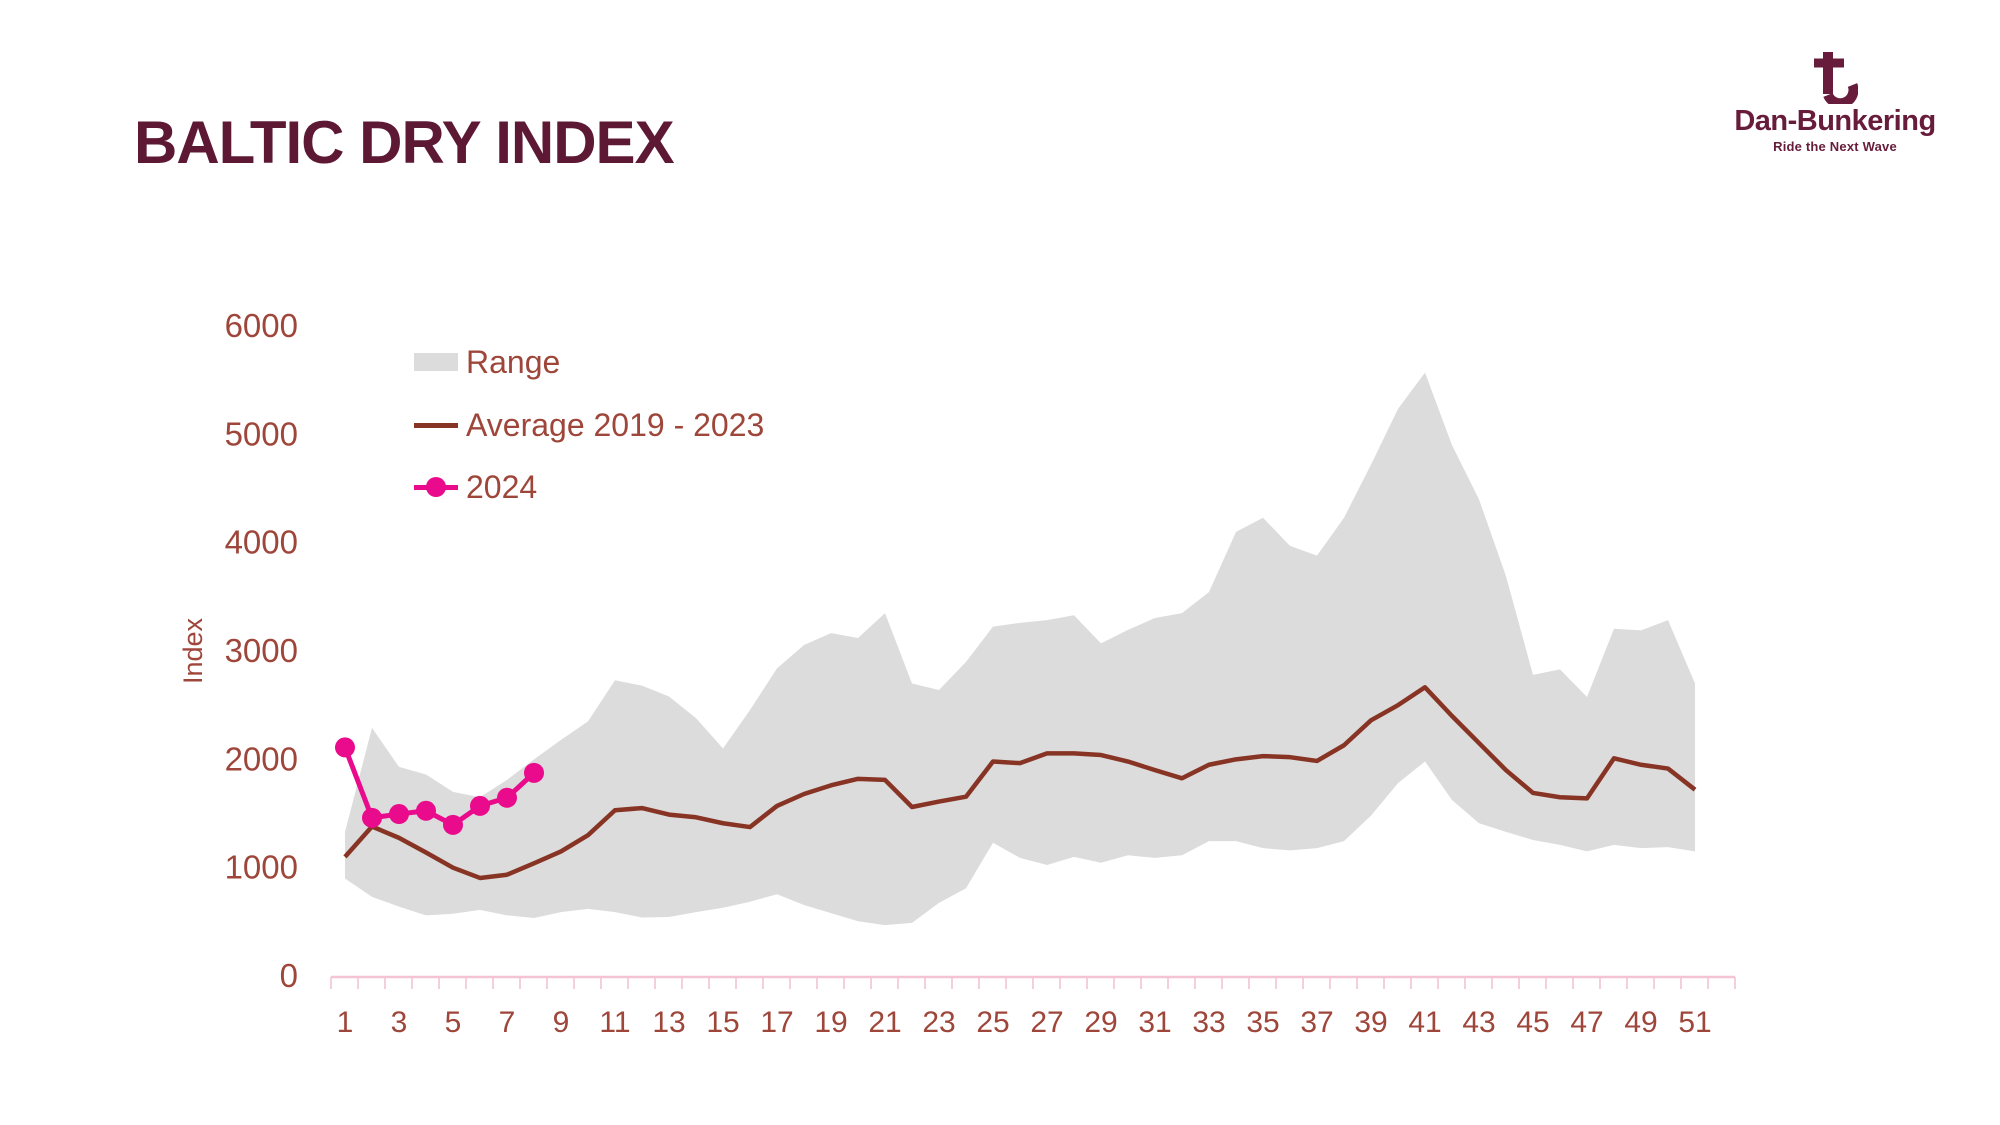  Describe the element at coordinates (776, 1022) in the screenshot. I see `x-axis-tick-label: 17` at that location.